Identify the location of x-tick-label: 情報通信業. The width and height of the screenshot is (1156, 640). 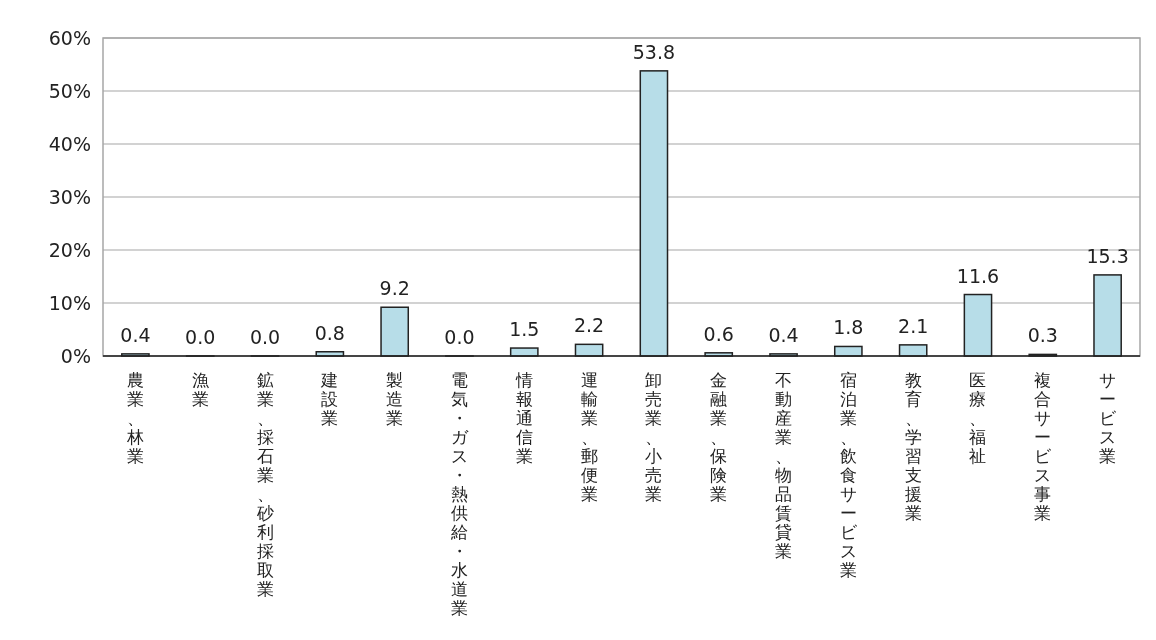
(523, 418).